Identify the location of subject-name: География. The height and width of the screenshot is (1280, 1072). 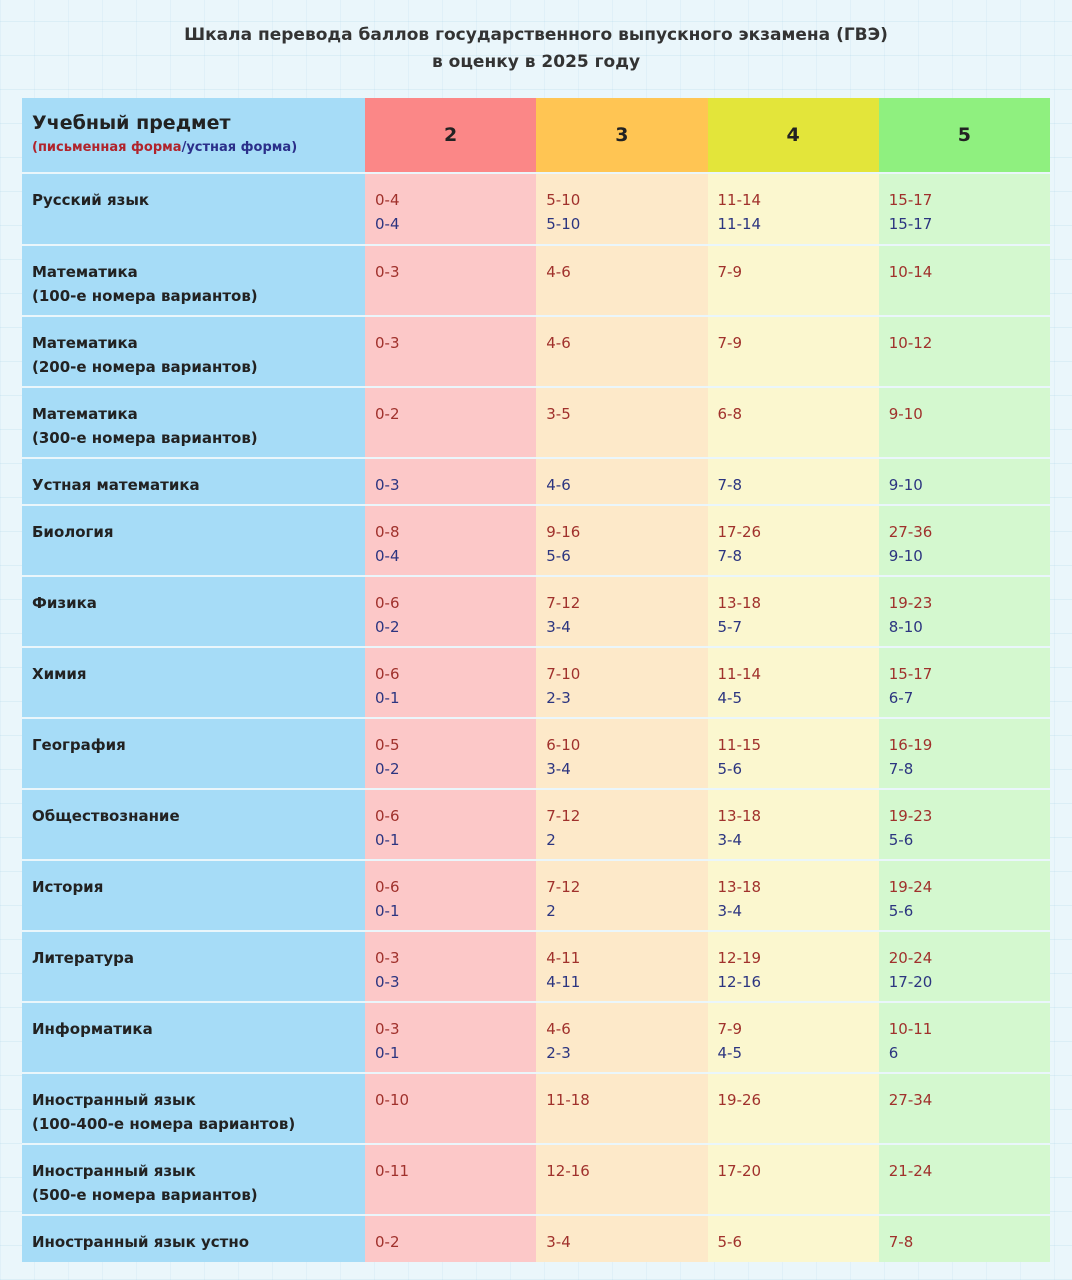
(79, 745).